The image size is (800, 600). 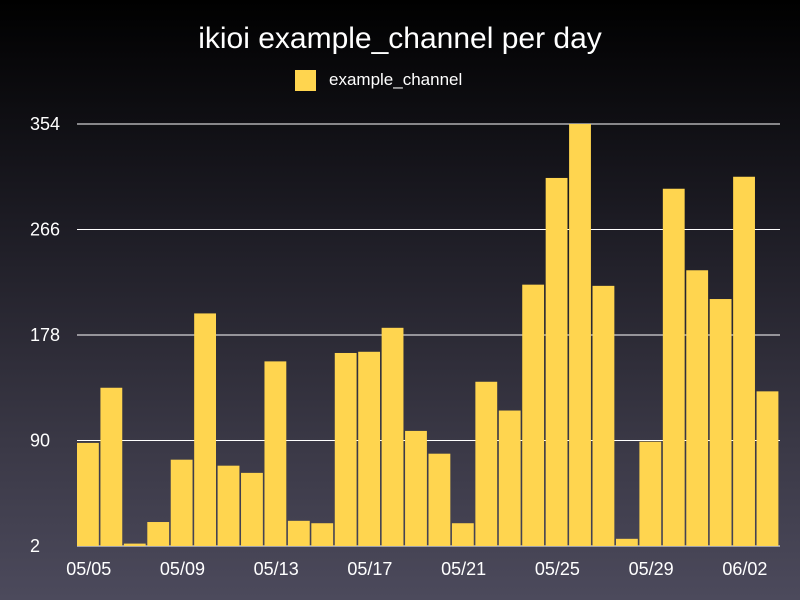 What do you see at coordinates (651, 569) in the screenshot?
I see `x-tick-label: 05/29` at bounding box center [651, 569].